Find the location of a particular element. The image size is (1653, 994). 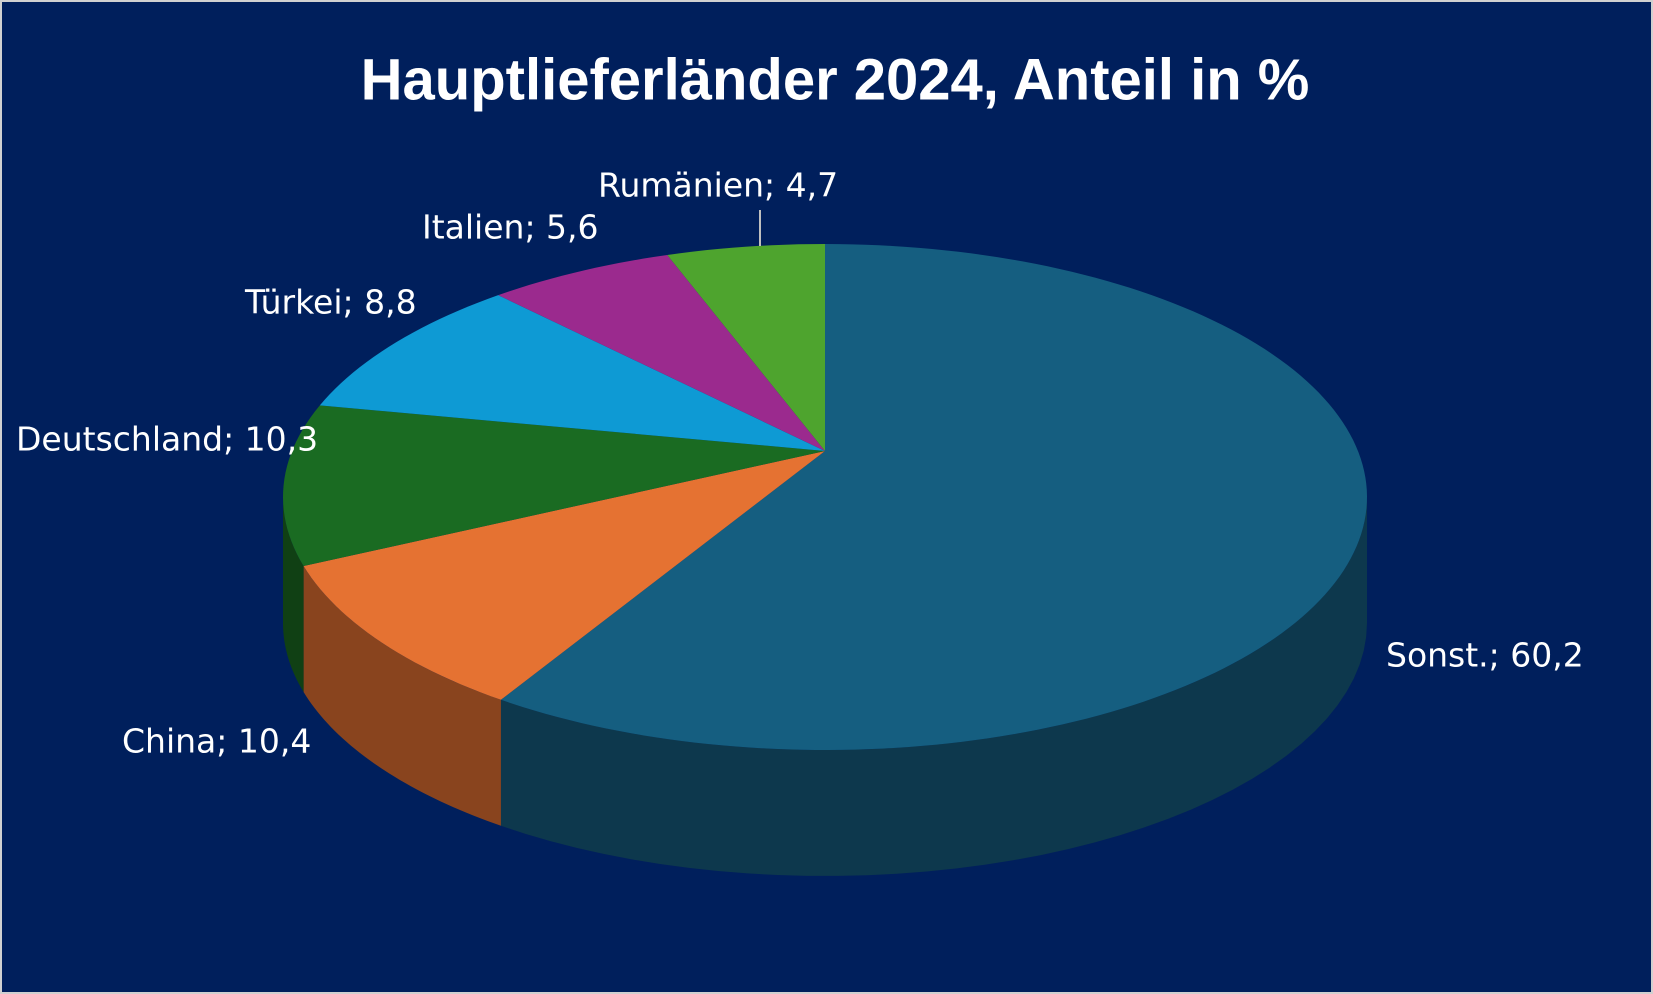

data-label: Türkei; 8,8 is located at coordinates (330, 302).